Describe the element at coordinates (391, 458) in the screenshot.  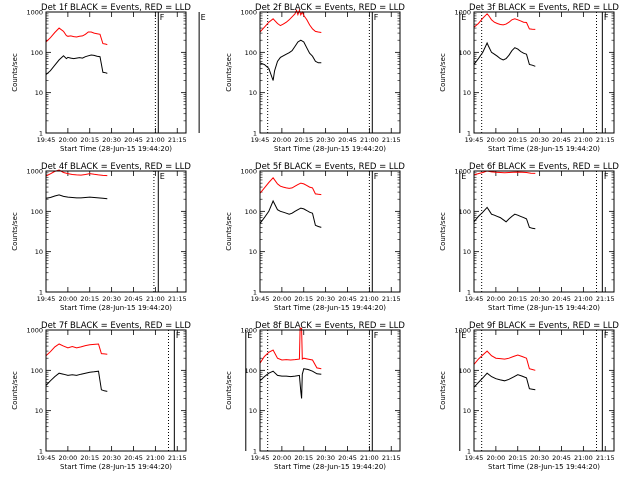
I see `det-8-xtick-label: 21:15` at that location.